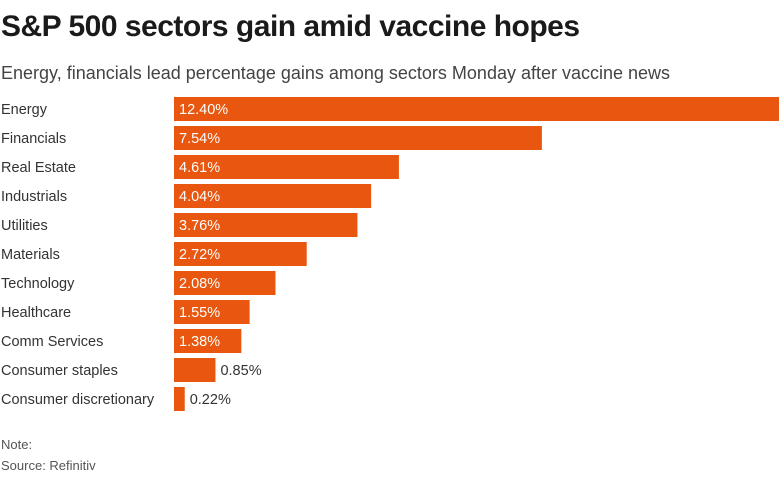  I want to click on data-label: 4.61%, so click(199, 168).